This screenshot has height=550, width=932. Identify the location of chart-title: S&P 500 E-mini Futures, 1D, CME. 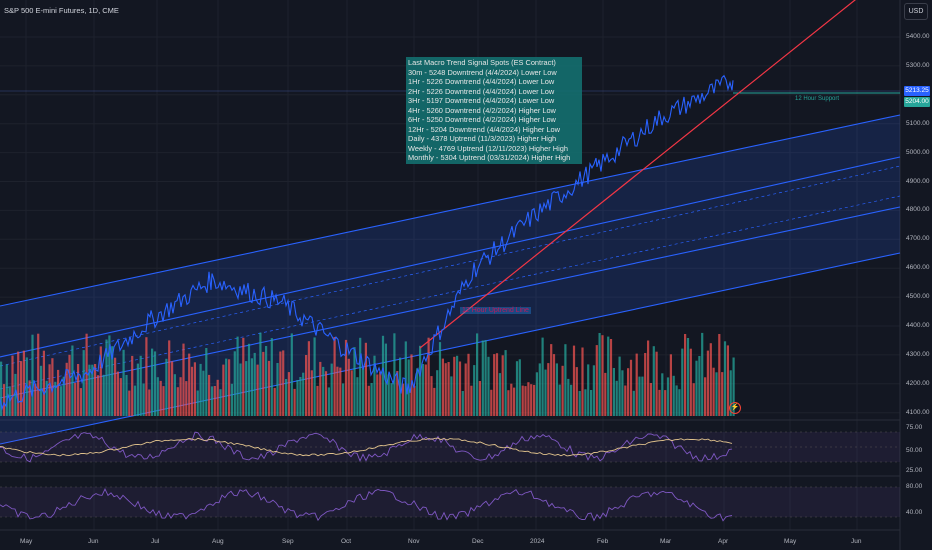
(61, 10).